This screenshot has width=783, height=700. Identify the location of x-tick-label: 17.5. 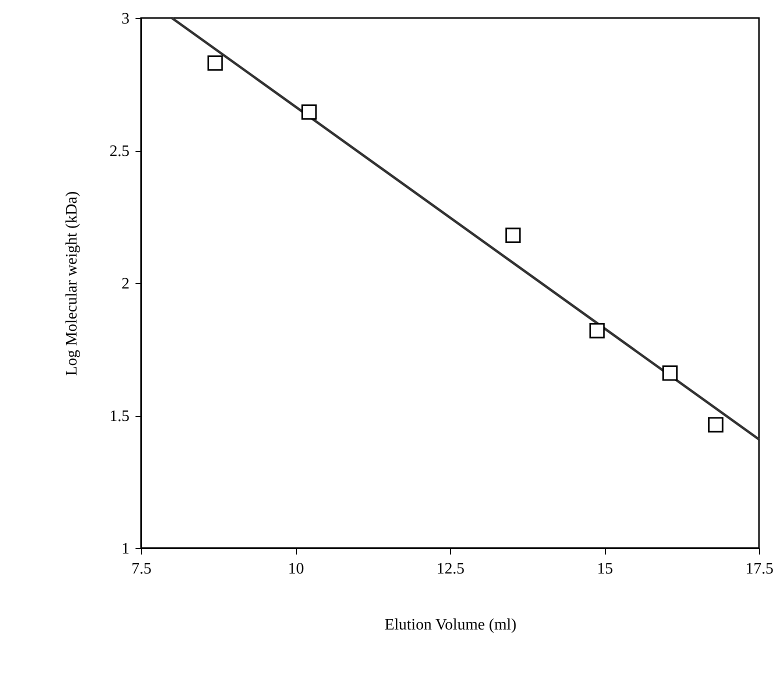
(760, 569).